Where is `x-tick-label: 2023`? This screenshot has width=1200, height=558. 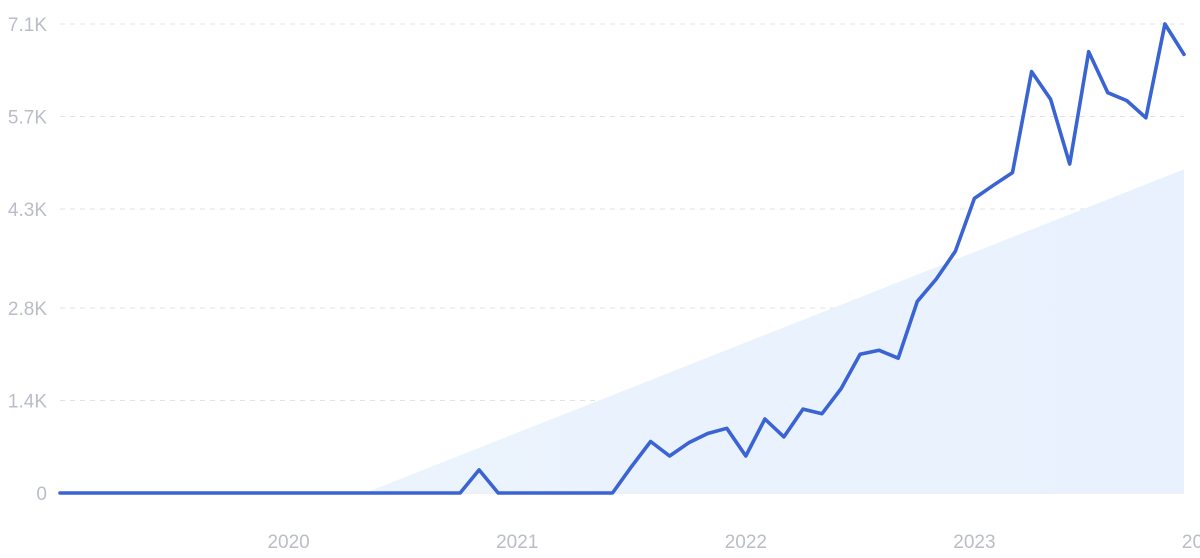
x-tick-label: 2023 is located at coordinates (974, 542).